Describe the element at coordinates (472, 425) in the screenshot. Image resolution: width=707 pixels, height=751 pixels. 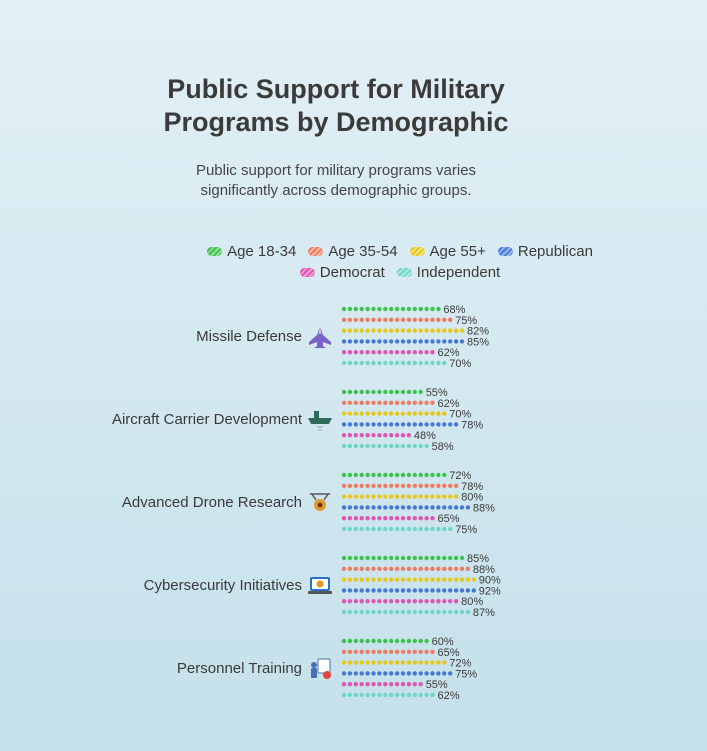
I see `value-label: 78%` at that location.